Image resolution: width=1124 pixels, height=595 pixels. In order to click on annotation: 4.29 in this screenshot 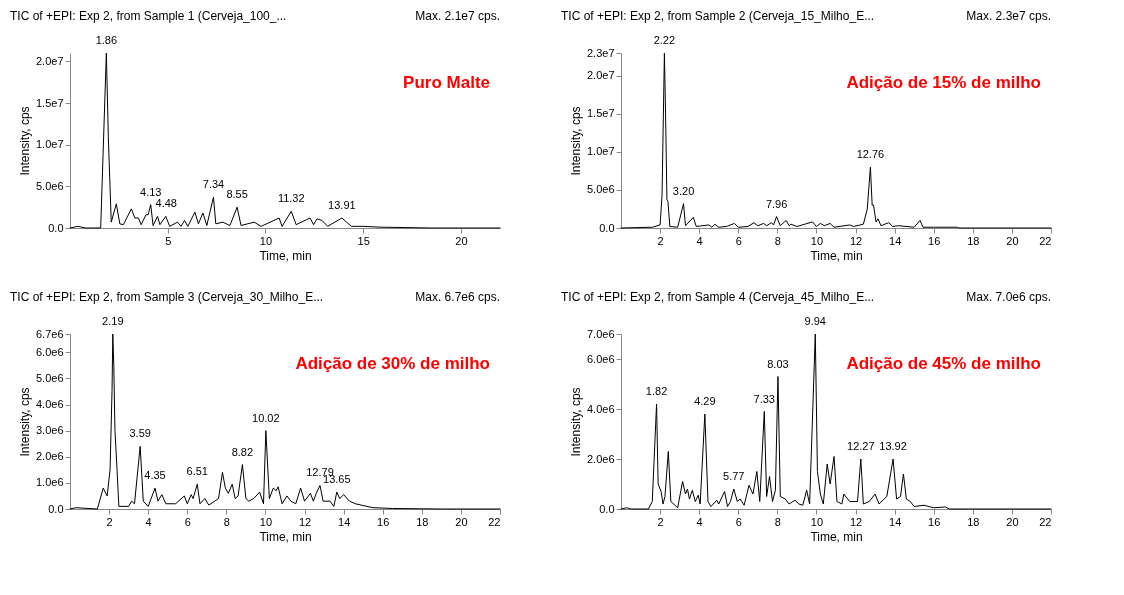, I will do `click(705, 401)`.